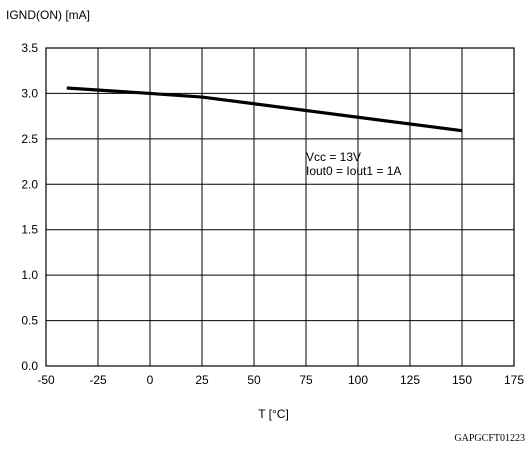 The image size is (527, 451). What do you see at coordinates (150, 380) in the screenshot?
I see `x-tick-label: 0` at bounding box center [150, 380].